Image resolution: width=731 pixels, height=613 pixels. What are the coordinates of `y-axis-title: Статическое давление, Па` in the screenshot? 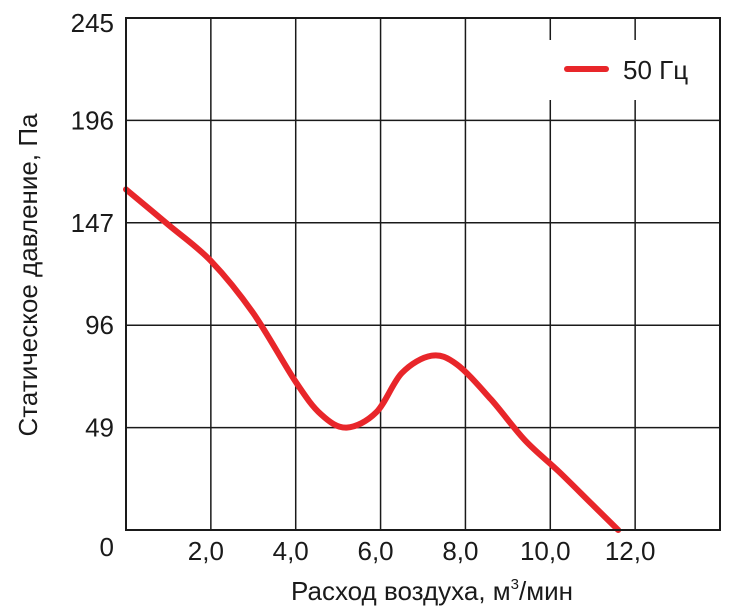 It's located at (28, 274).